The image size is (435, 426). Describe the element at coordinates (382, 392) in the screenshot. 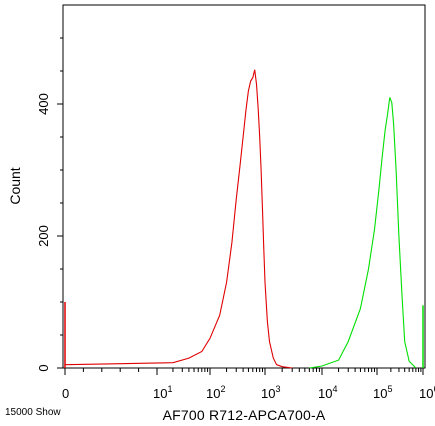

I see `x-tick-label: 10⁵` at that location.